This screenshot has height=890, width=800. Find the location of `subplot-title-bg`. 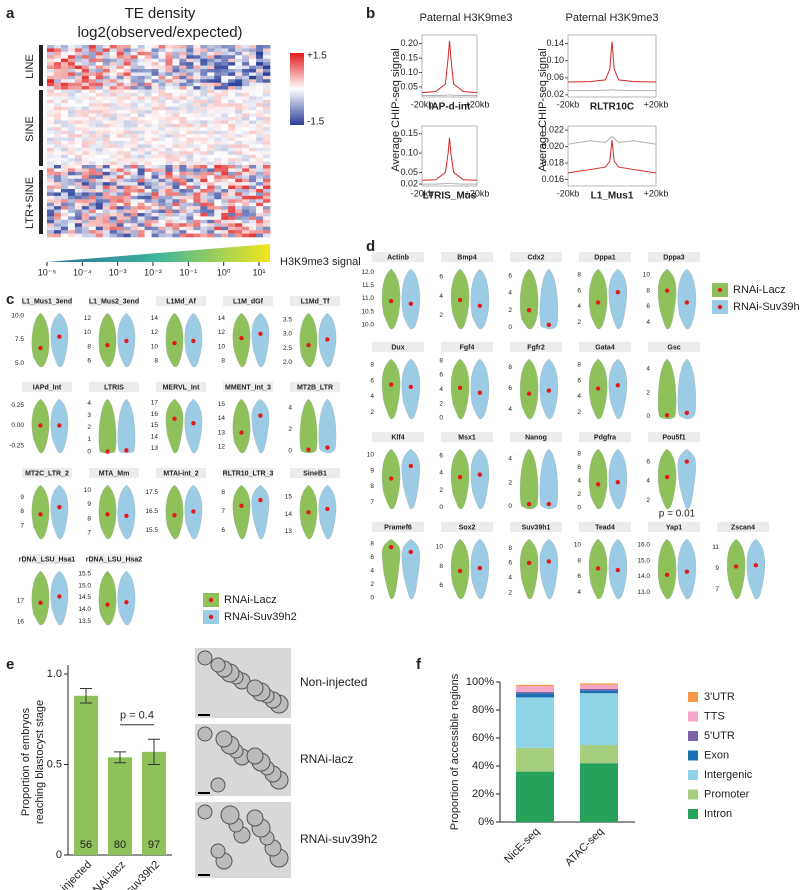

subplot-title-bg is located at coordinates (605, 257).